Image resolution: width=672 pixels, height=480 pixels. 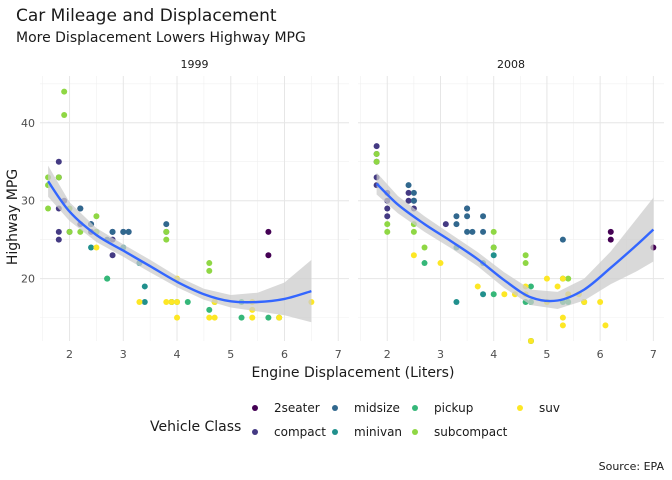 I want to click on legend-item-midsize: midsize, so click(x=366, y=408).